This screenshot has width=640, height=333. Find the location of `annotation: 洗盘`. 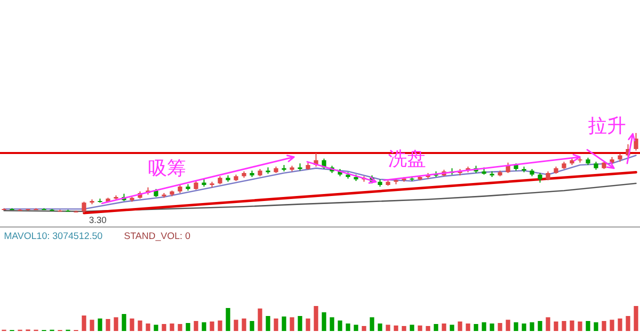

annotation: 洗盘 is located at coordinates (407, 159).